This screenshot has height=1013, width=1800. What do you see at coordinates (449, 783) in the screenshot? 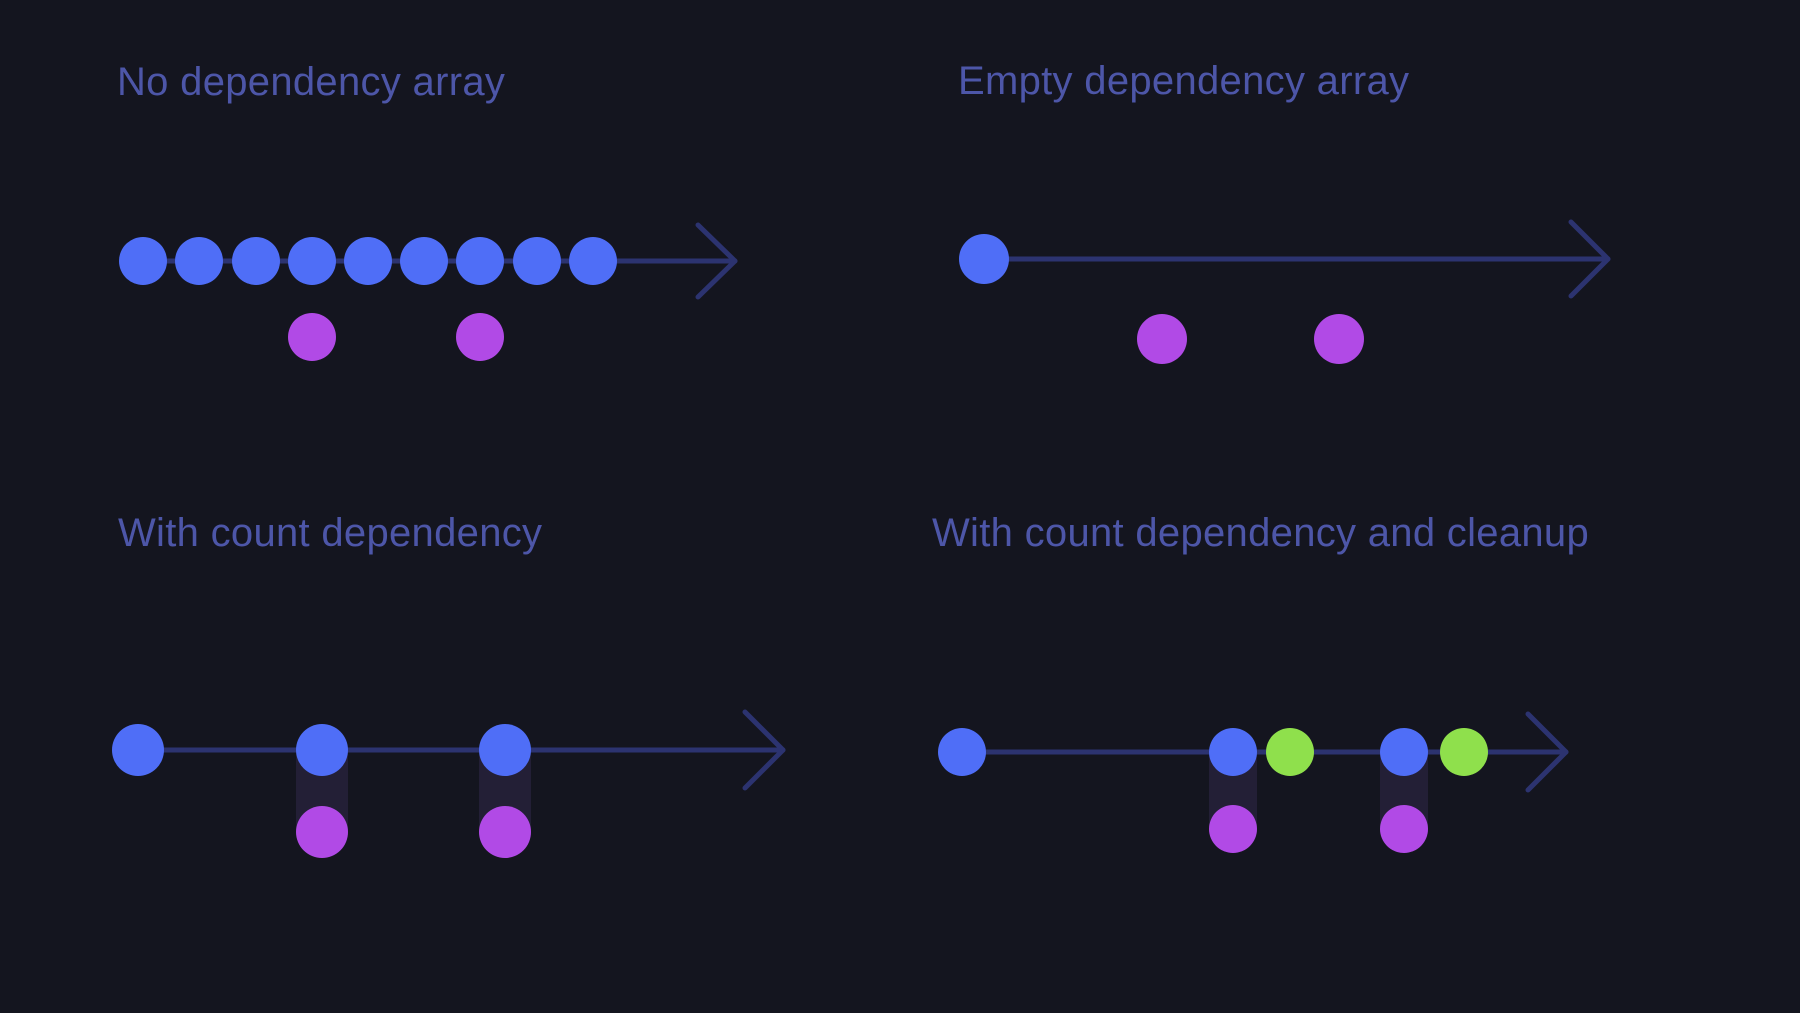
I see `panel-with-count-dependency` at bounding box center [449, 783].